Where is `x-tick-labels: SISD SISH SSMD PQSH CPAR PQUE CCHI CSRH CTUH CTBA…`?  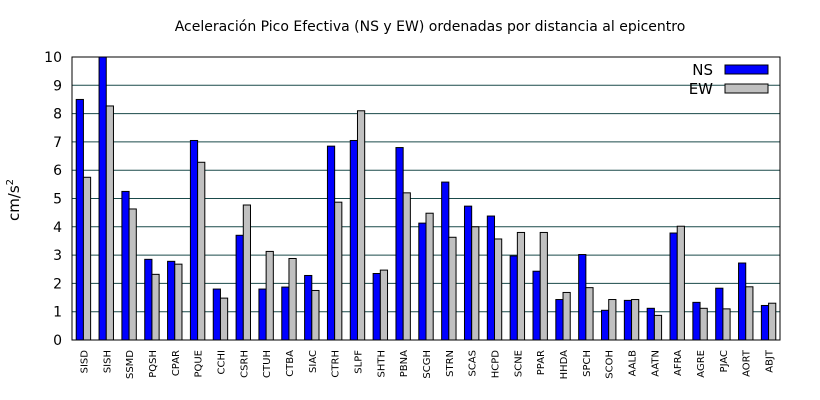
x-tick-labels: SISD SISH SSMD PQSH CPAR PQUE CCHI CSRH CTUH CTBA… is located at coordinates (427, 364).